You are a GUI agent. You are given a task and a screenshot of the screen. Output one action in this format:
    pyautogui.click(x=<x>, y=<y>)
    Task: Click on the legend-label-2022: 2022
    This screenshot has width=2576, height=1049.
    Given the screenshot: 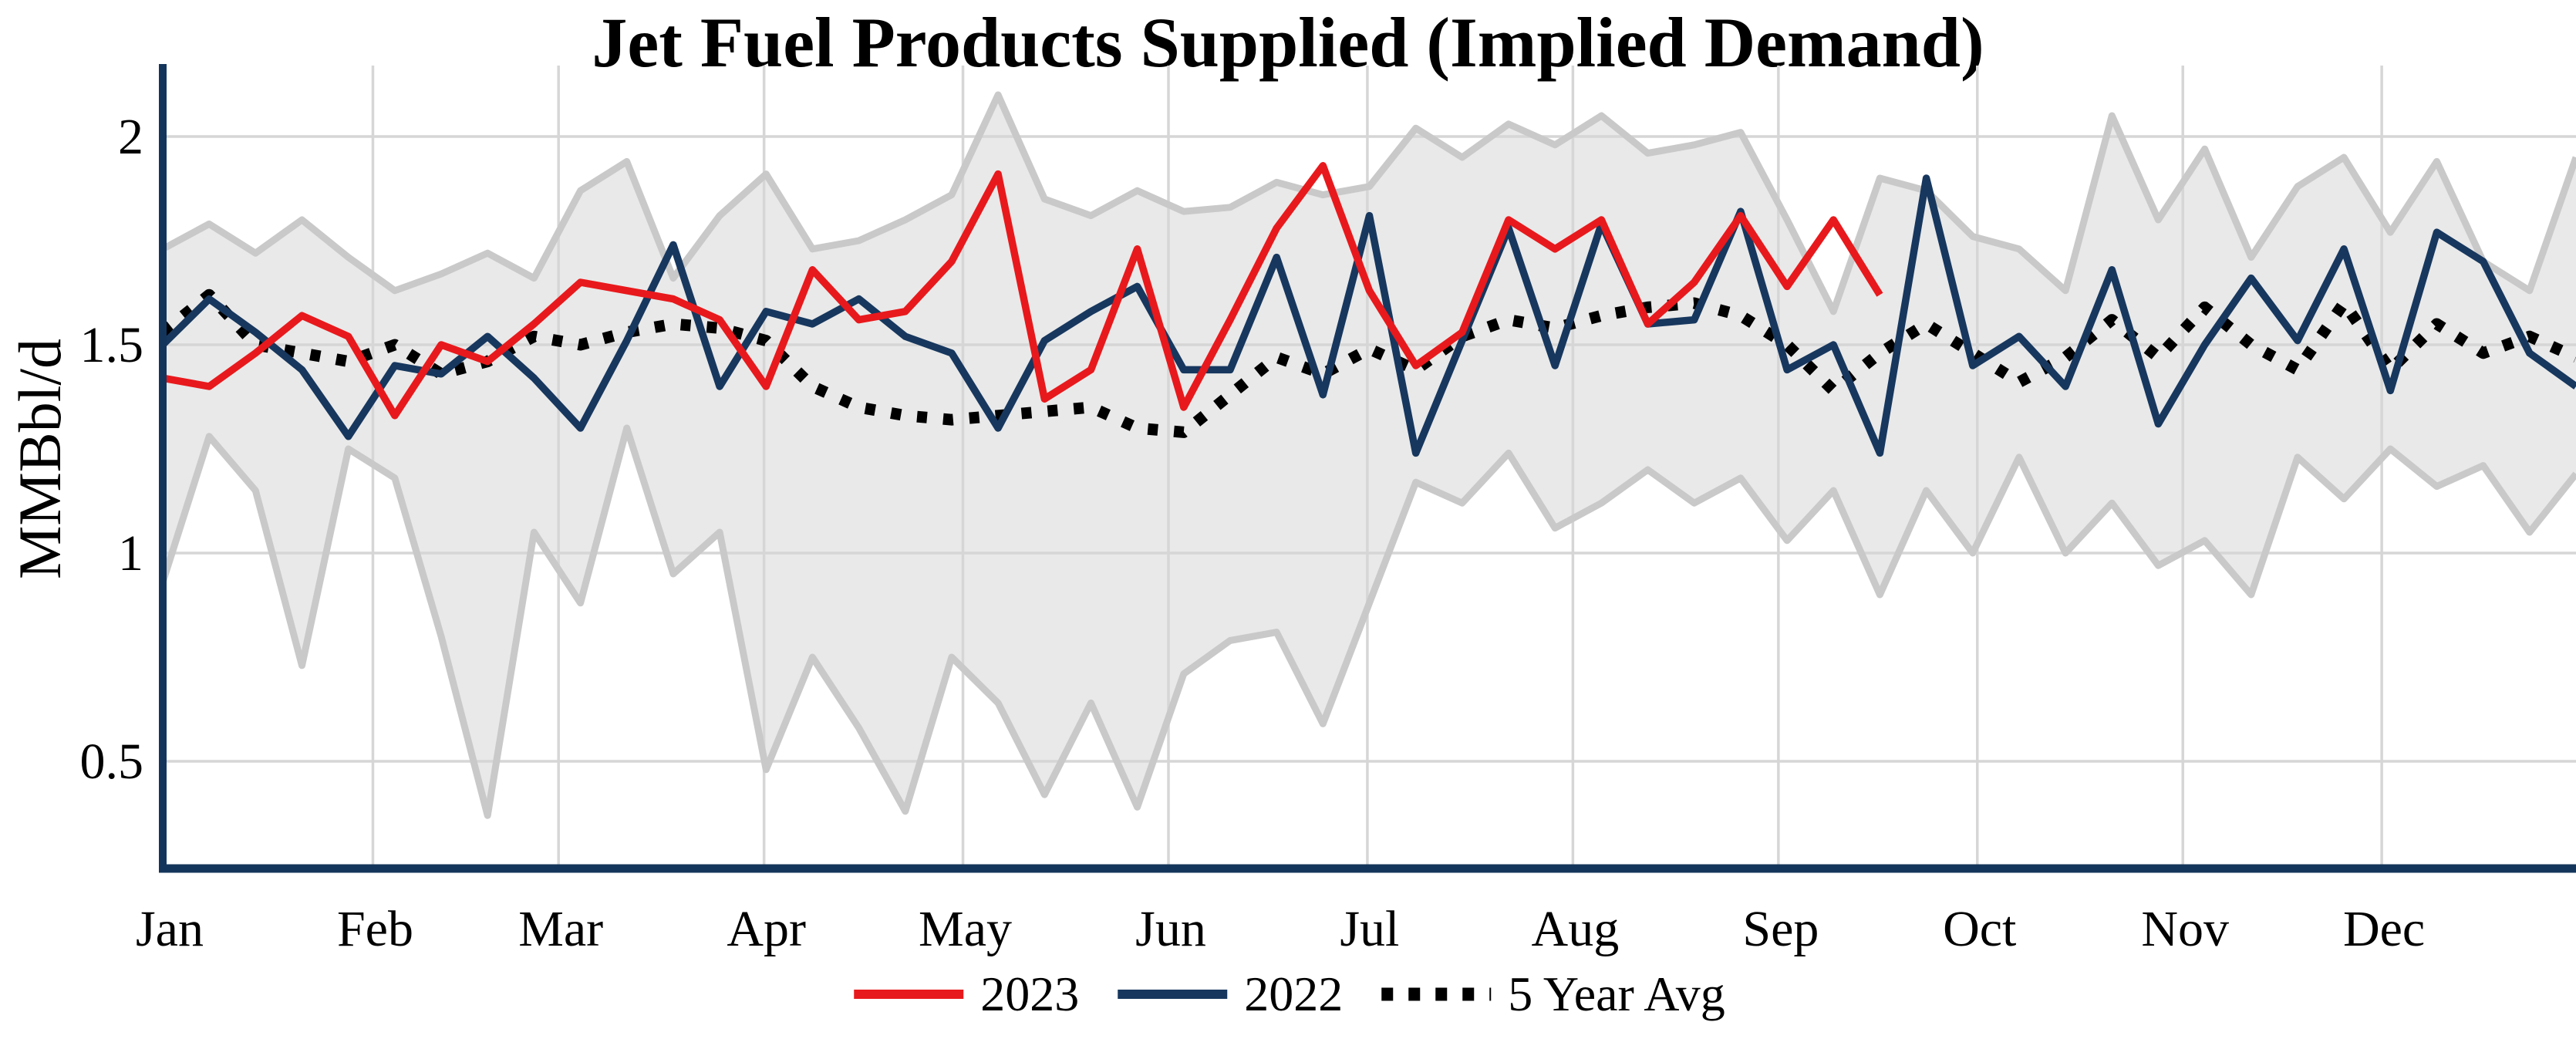 What is the action you would take?
    pyautogui.click(x=1294, y=994)
    